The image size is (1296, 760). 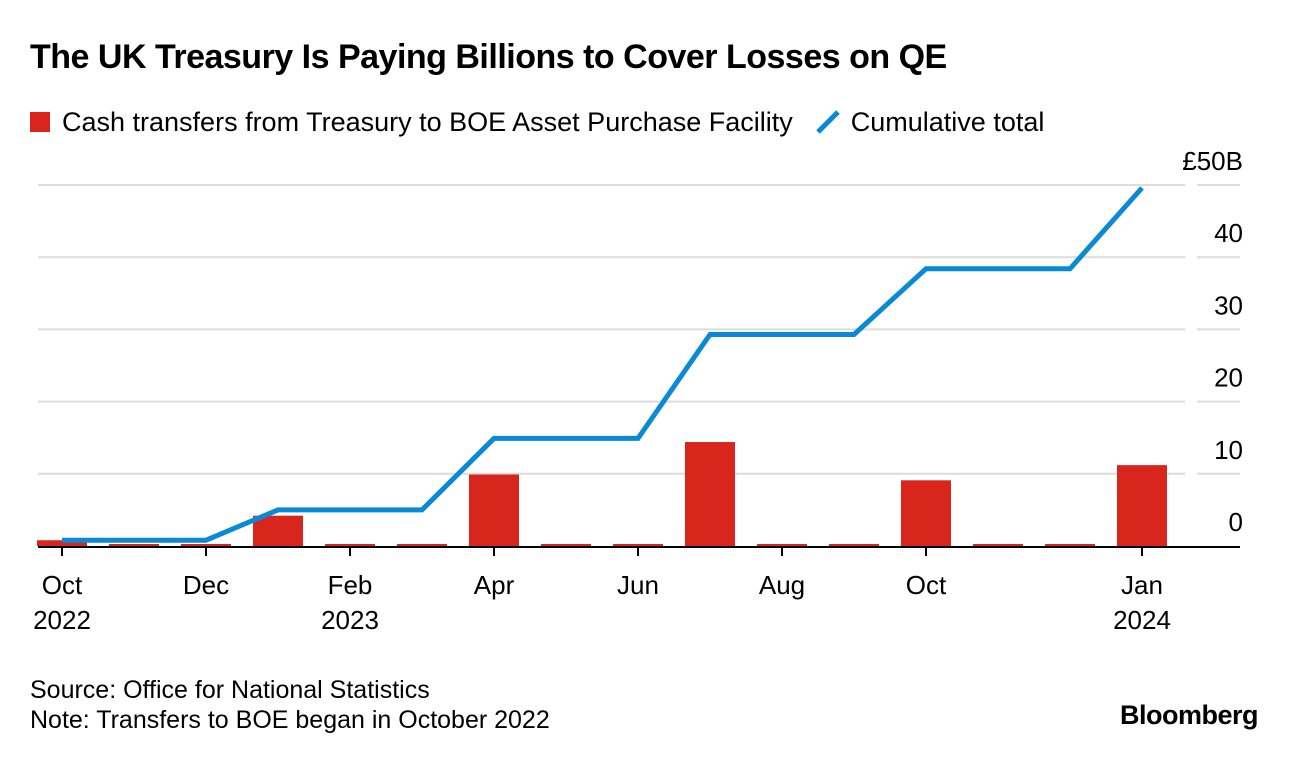 I want to click on y-tick-label: 20, so click(x=1228, y=378).